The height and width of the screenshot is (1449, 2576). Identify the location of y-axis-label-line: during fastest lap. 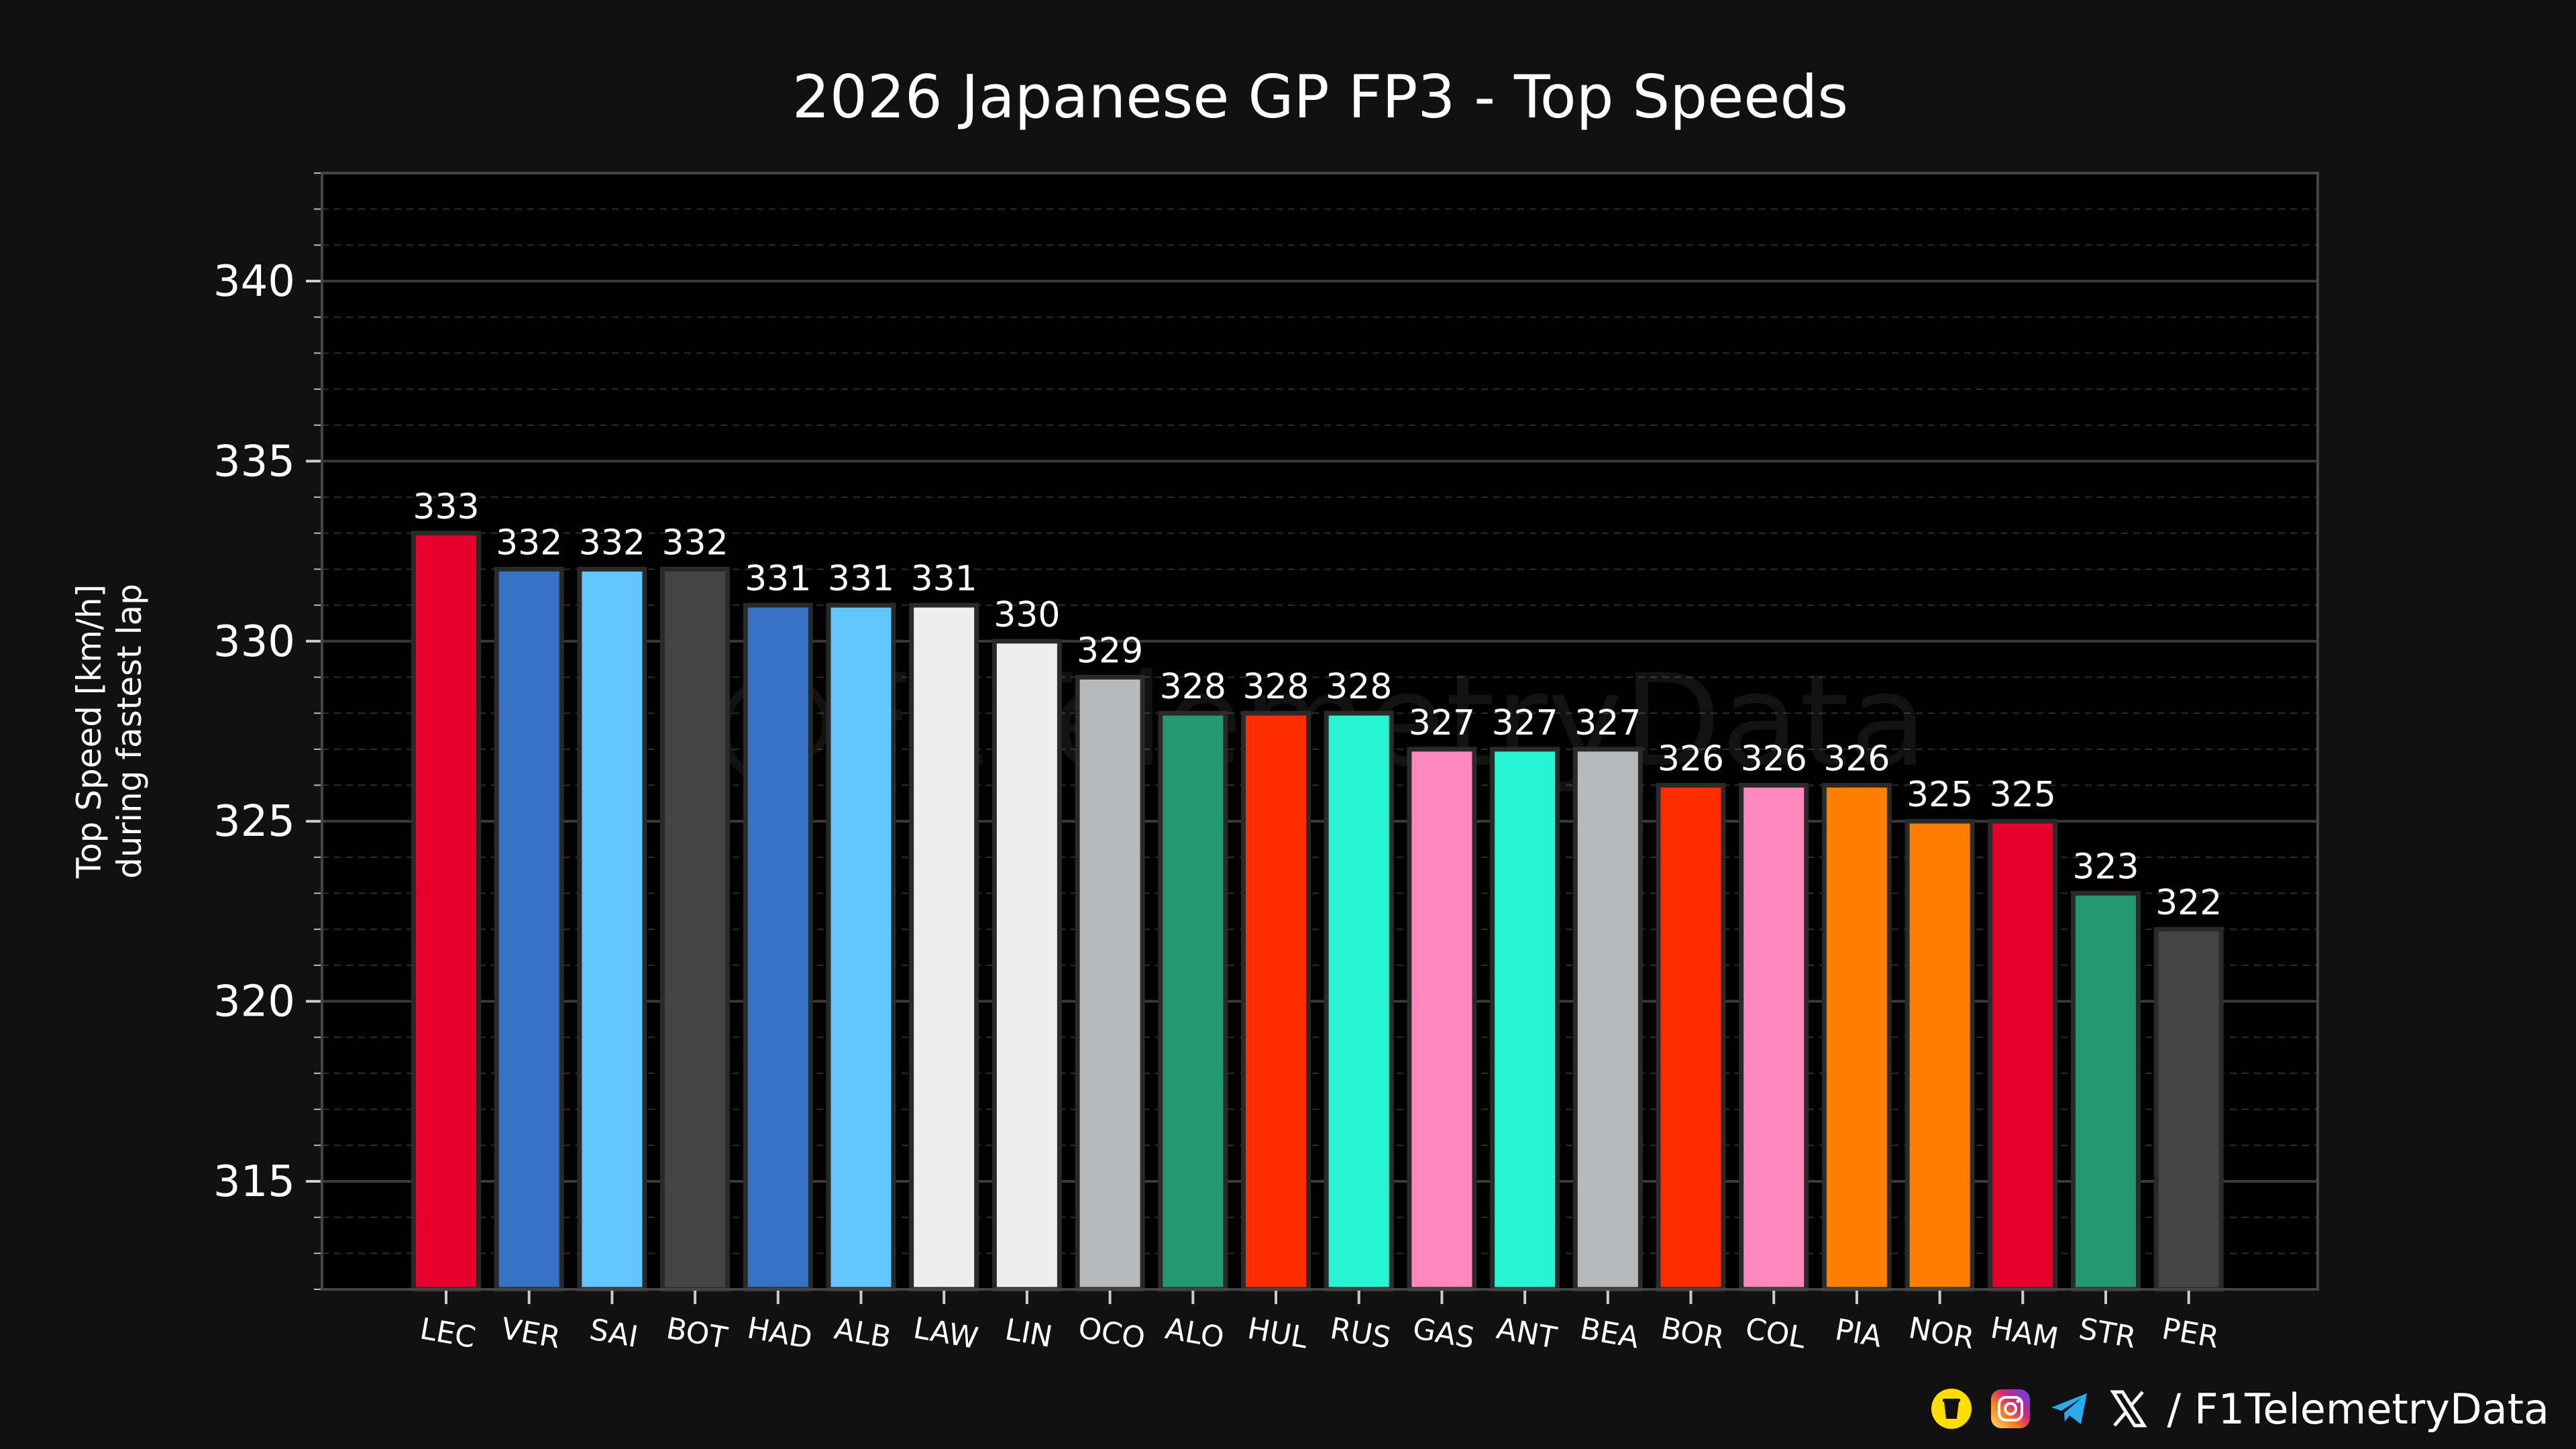
(129, 731).